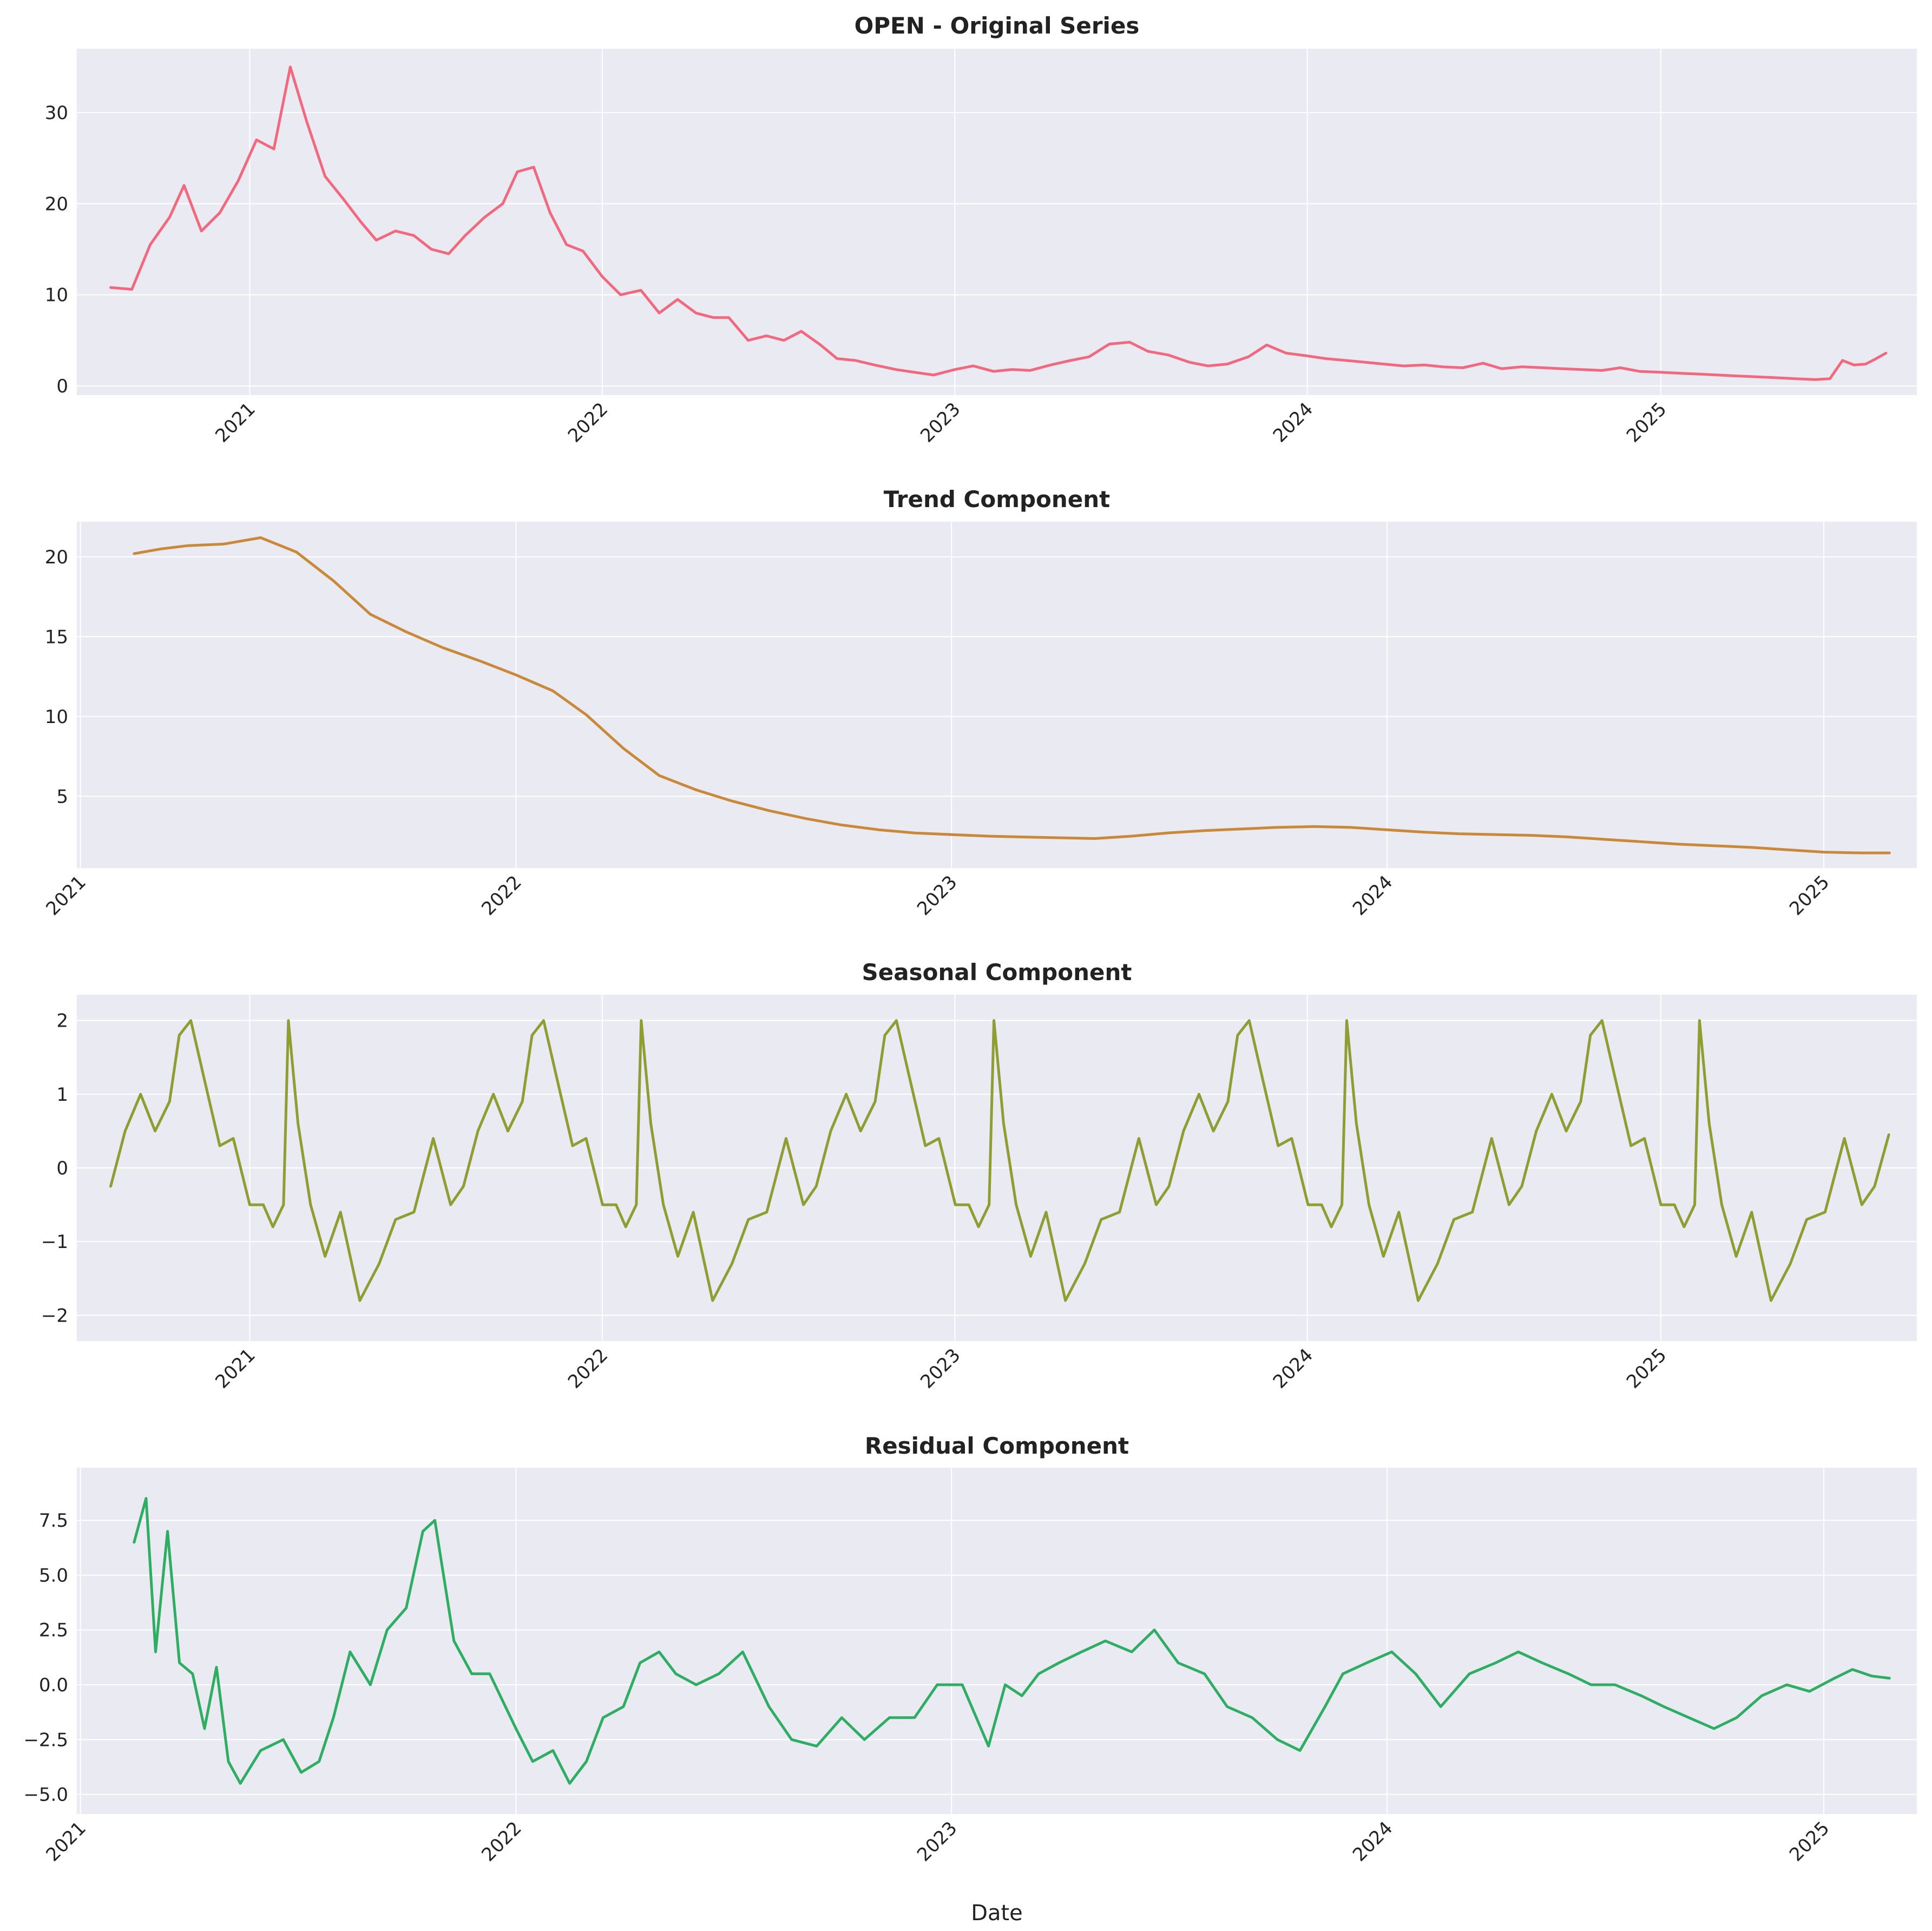 Image resolution: width=1932 pixels, height=1931 pixels. What do you see at coordinates (56, 113) in the screenshot?
I see `y-tick-label: 30` at bounding box center [56, 113].